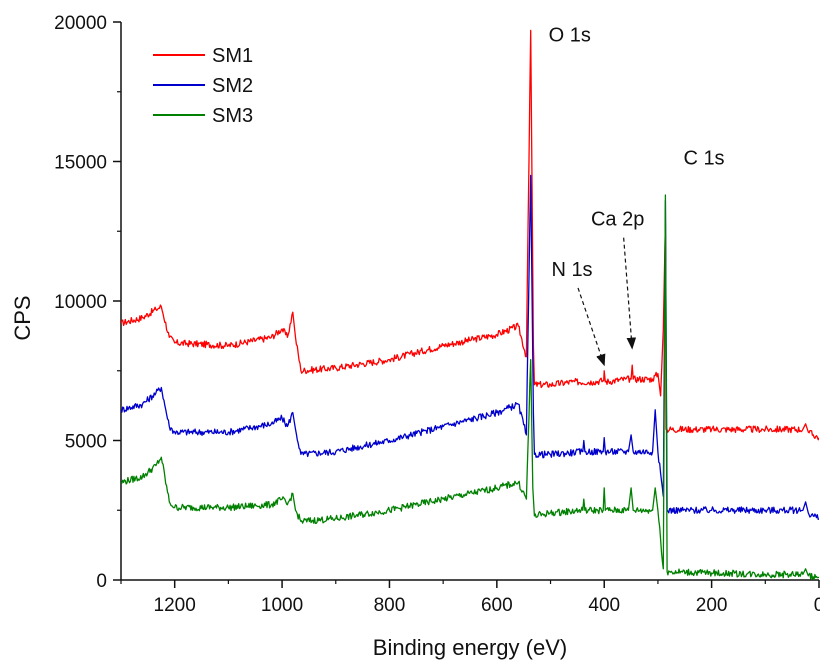  I want to click on x-tick-label: 200, so click(712, 605).